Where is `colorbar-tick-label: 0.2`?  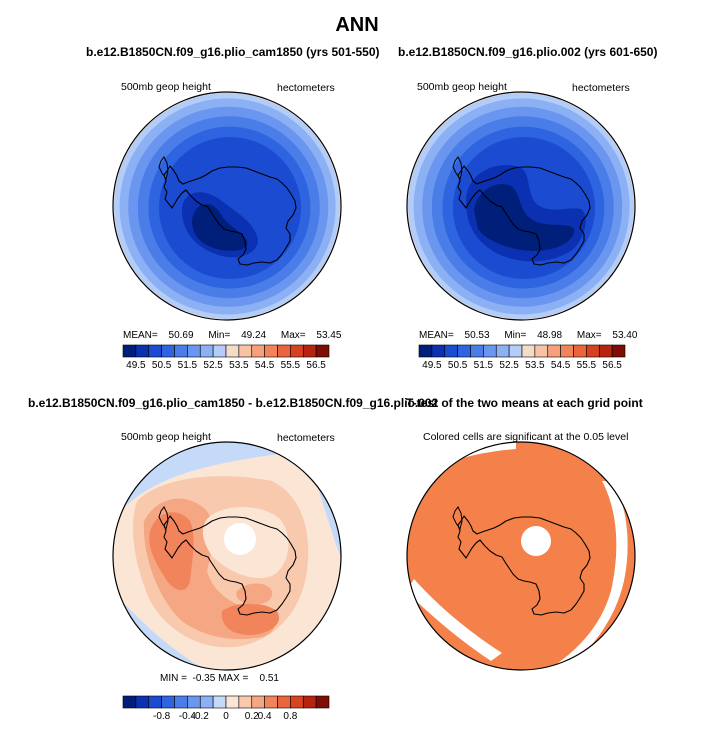 colorbar-tick-label: 0.2 is located at coordinates (251, 716).